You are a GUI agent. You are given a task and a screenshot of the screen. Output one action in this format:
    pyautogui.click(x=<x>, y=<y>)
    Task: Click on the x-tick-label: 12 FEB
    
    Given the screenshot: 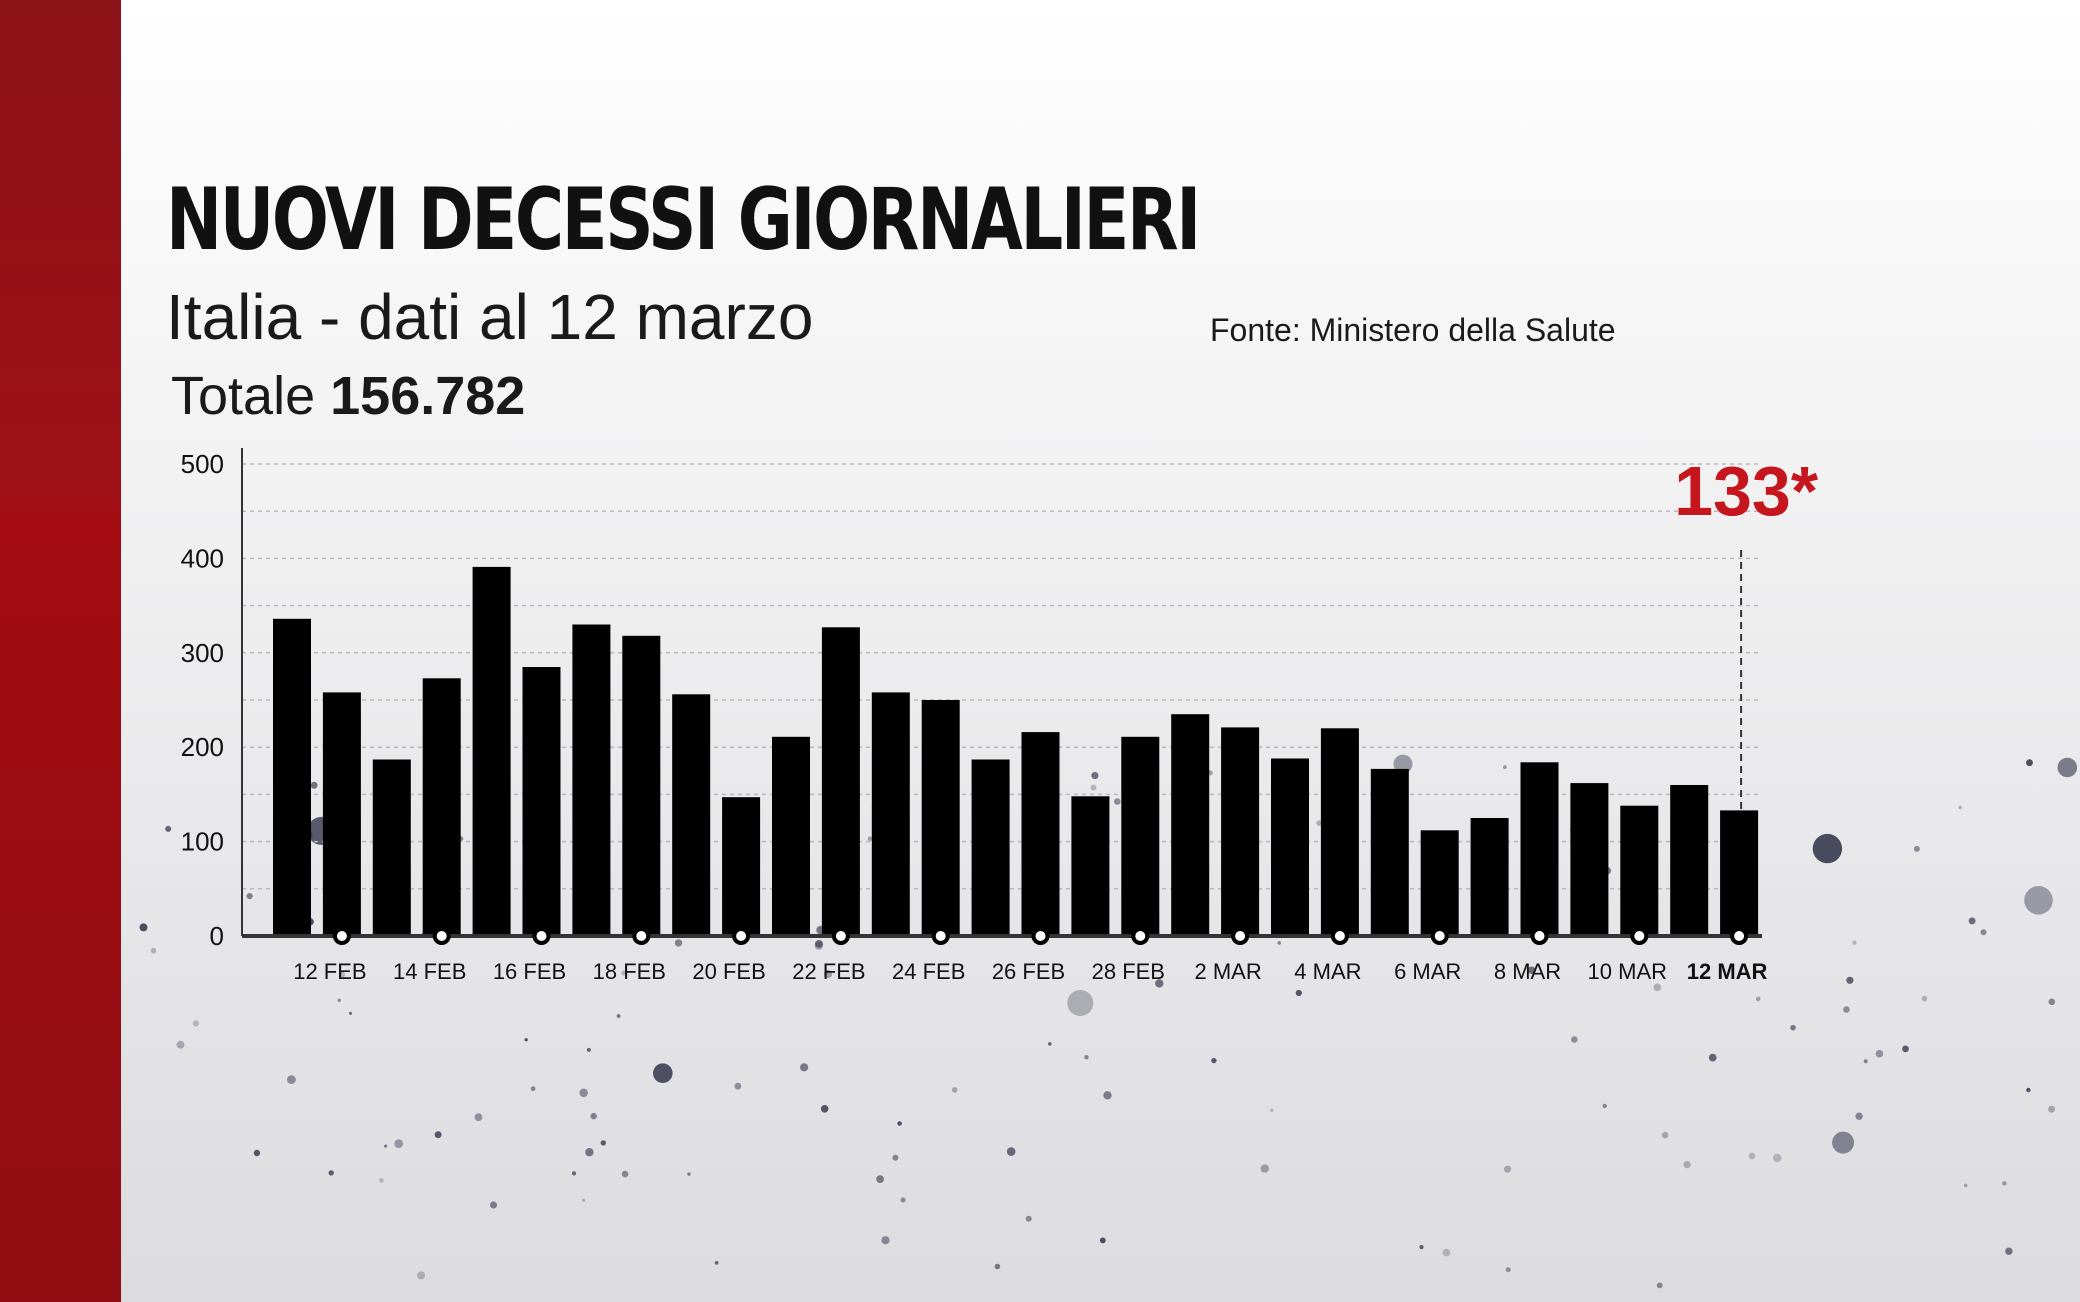 What is the action you would take?
    pyautogui.click(x=329, y=971)
    